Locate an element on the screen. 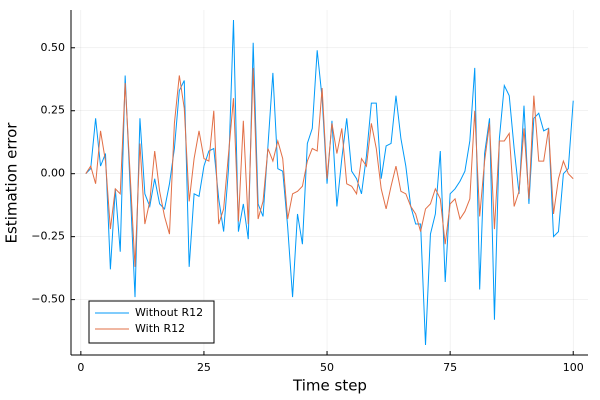  x-tick-label: 75 is located at coordinates (450, 367).